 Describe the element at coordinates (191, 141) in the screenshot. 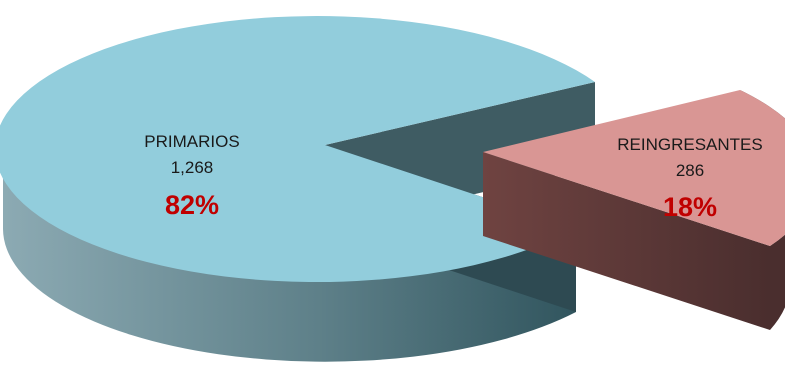

I see `primarios-label: PRIMARIOS` at that location.